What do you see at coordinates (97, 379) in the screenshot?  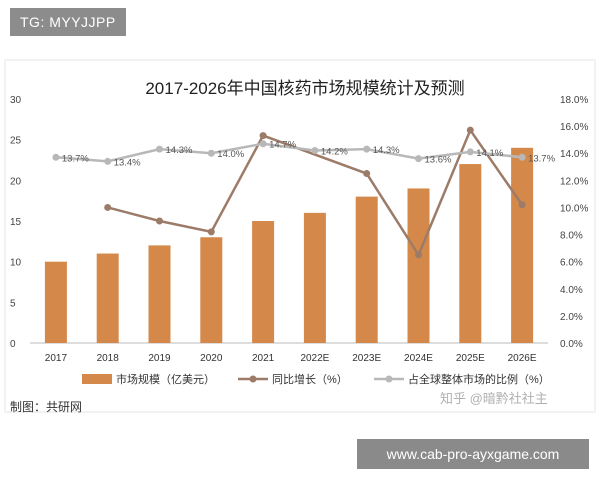 I see `legend-swatch-bar` at bounding box center [97, 379].